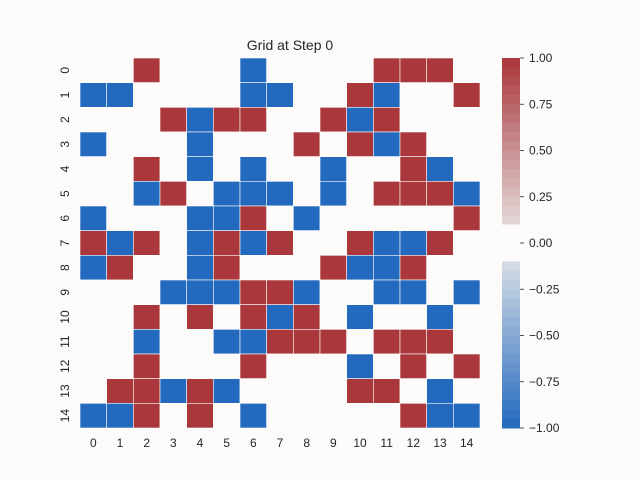 Image resolution: width=640 pixels, height=480 pixels. Describe the element at coordinates (65, 119) in the screenshot. I see `y-tick-label: 2` at that location.